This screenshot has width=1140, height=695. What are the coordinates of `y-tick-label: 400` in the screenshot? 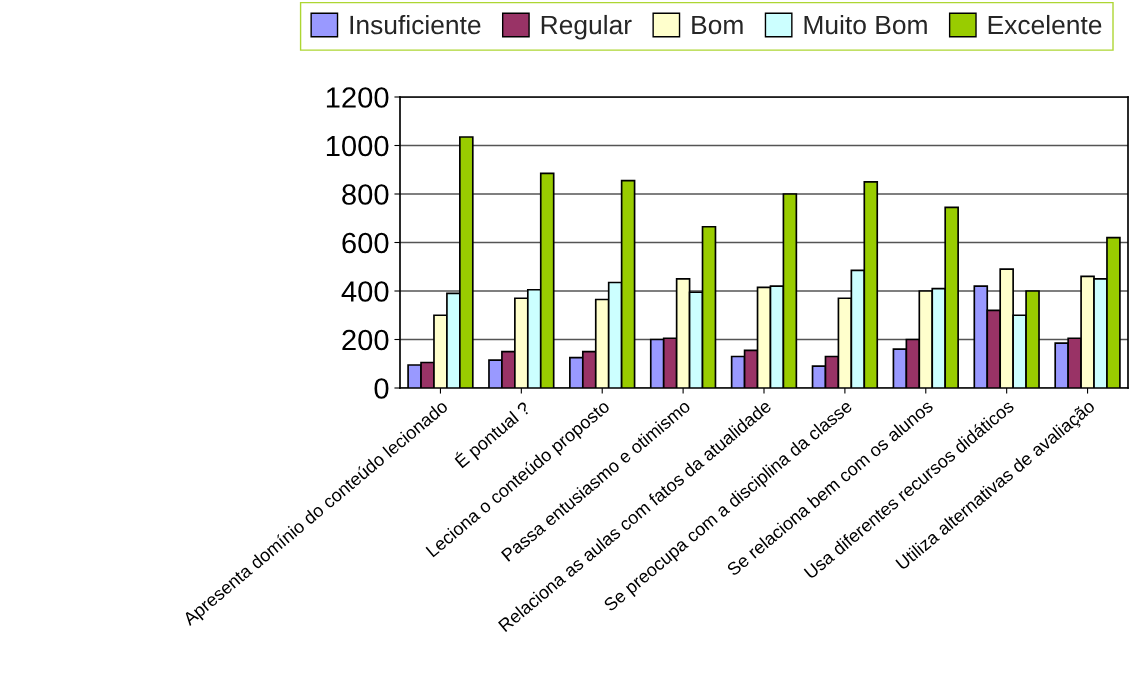 It's located at (365, 291).